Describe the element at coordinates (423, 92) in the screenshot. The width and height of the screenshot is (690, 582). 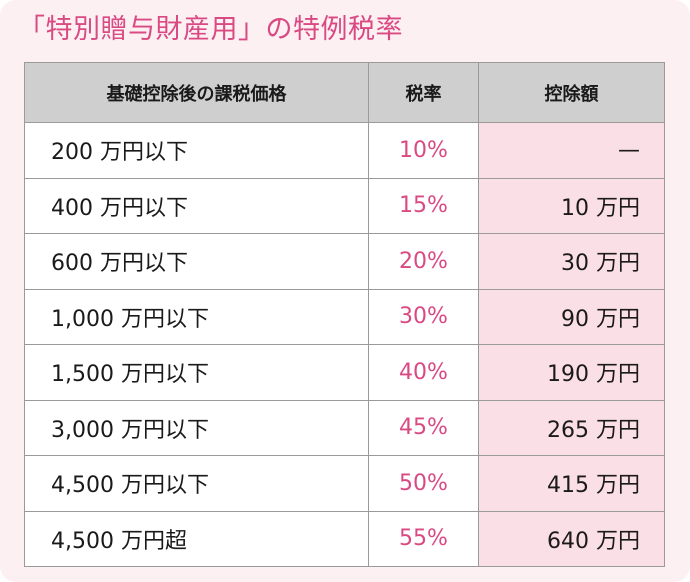
I see `header-tax-rate: 税率` at that location.